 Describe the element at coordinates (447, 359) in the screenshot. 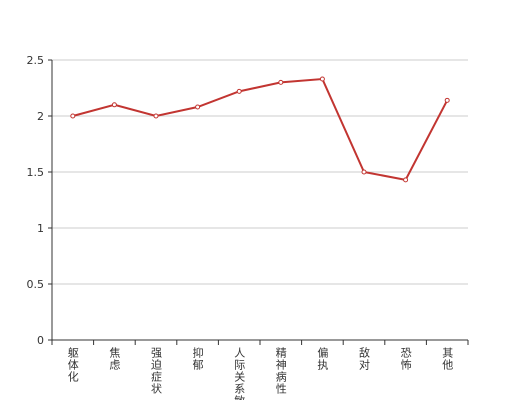

I see `x-tick-label: 其他` at that location.